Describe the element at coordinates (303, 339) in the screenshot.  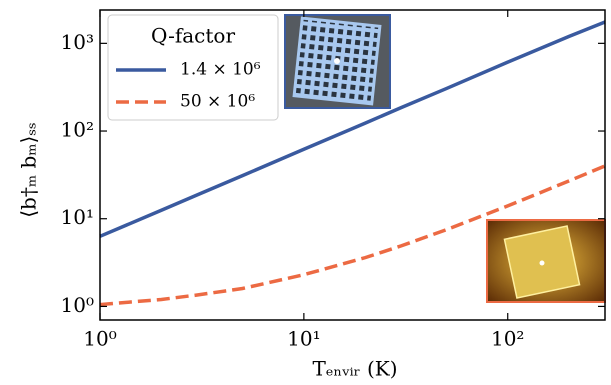
I see `x-tick-label: 10¹` at that location.